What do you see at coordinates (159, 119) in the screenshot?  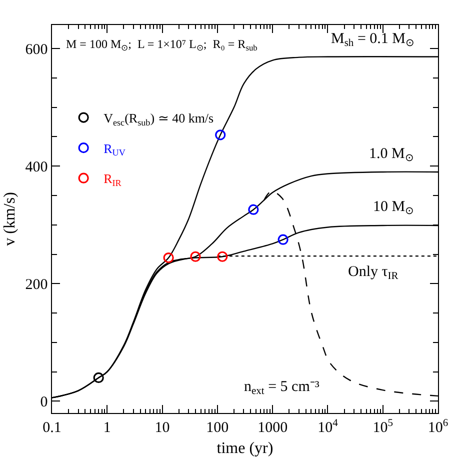 I see `legend-label: V$_{esc}$(R$_{sub}$) ≃ 40 km/s` at bounding box center [159, 119].